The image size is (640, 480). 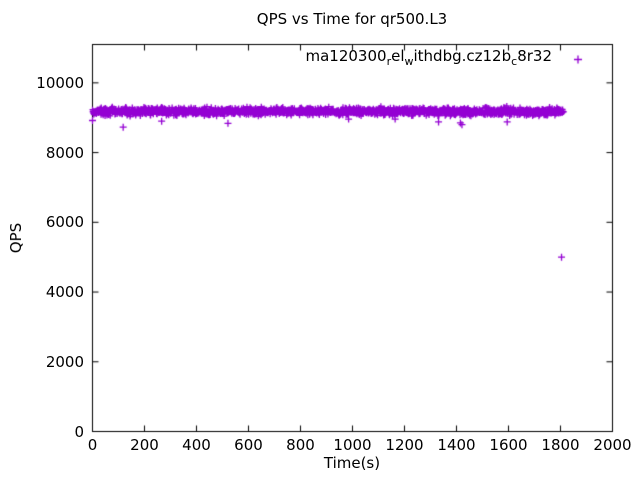 What do you see at coordinates (352, 463) in the screenshot?
I see `x-axis-label: Time(s)` at bounding box center [352, 463].